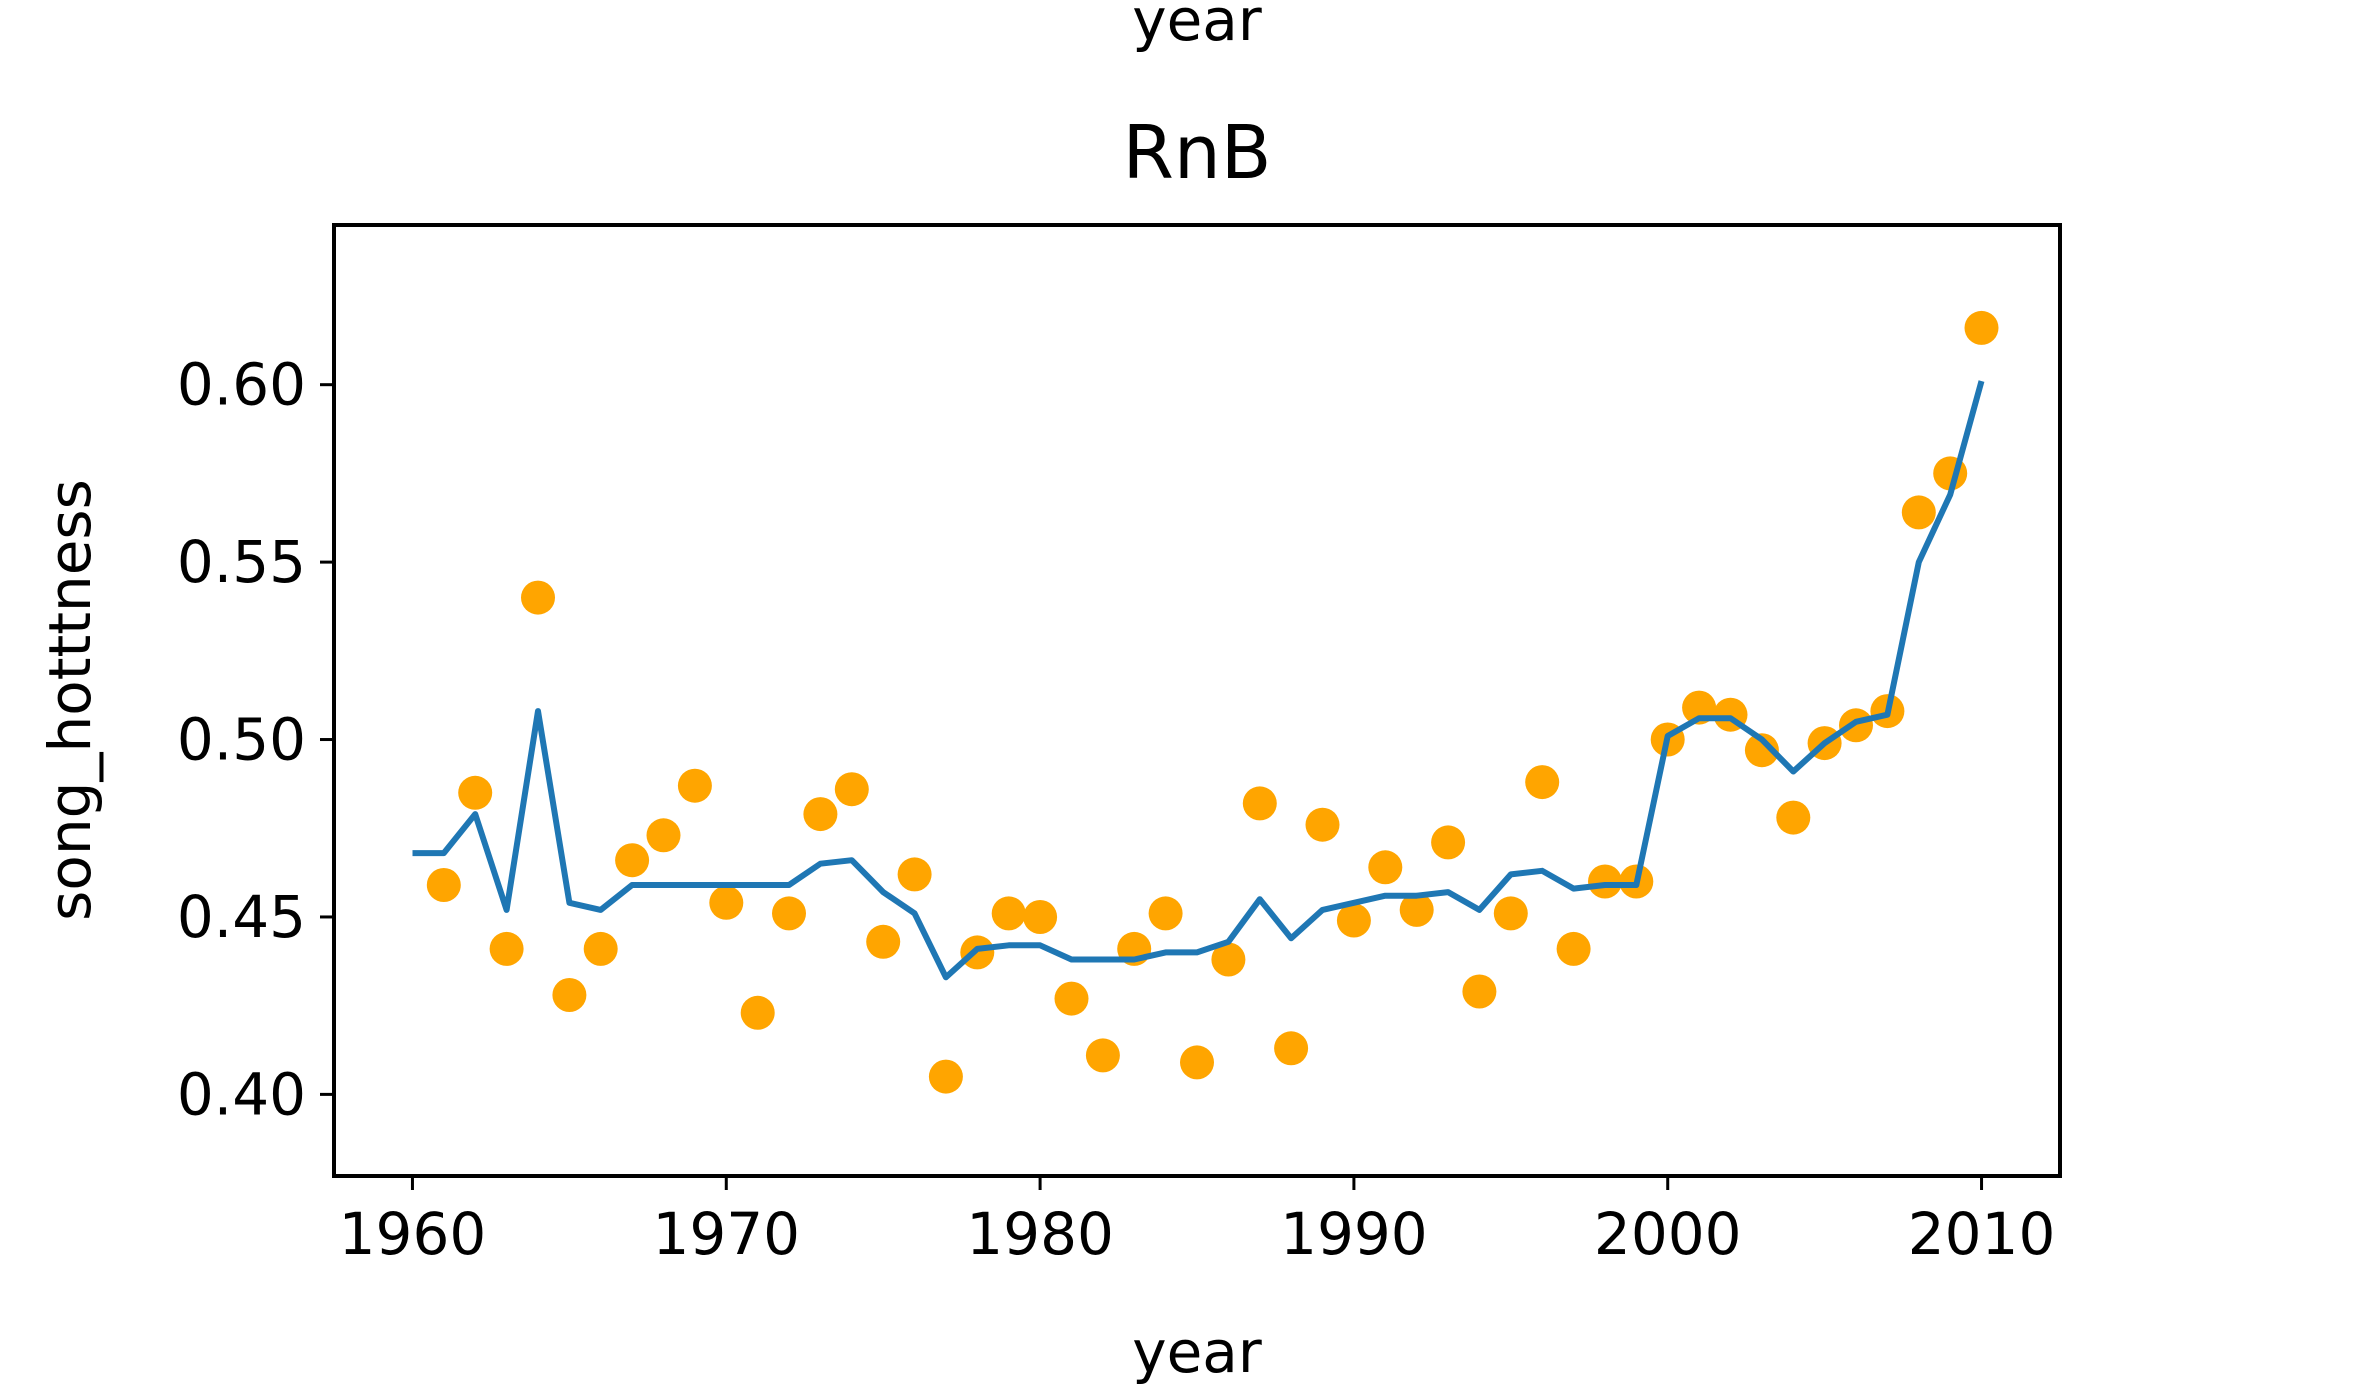 This screenshot has height=1389, width=2373. I want to click on x-tick-label: 1980, so click(1040, 1234).